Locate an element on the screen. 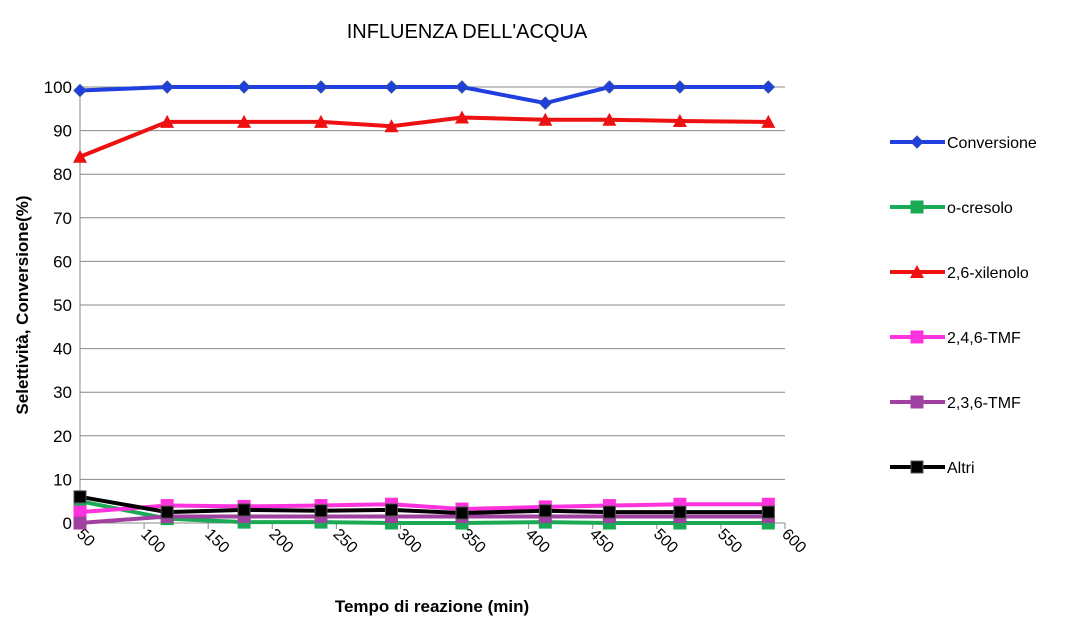  y-tick-label: 0 is located at coordinates (67, 523).